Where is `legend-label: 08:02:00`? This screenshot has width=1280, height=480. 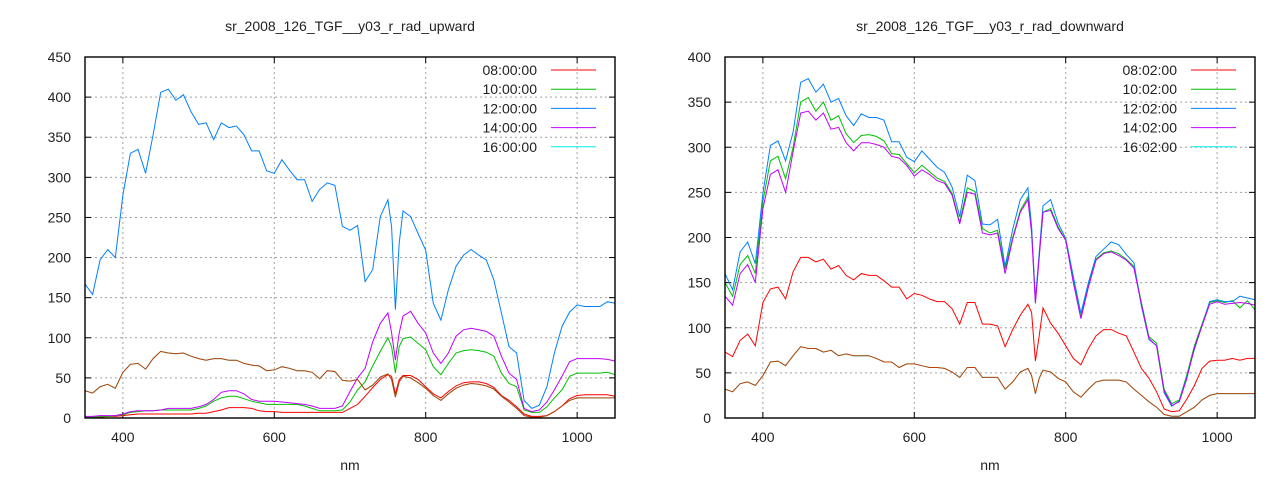 legend-label: 08:02:00 is located at coordinates (1150, 70).